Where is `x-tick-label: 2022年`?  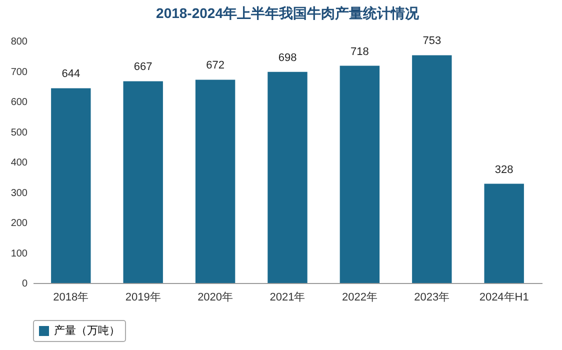
x-tick-label: 2022年 is located at coordinates (360, 298).